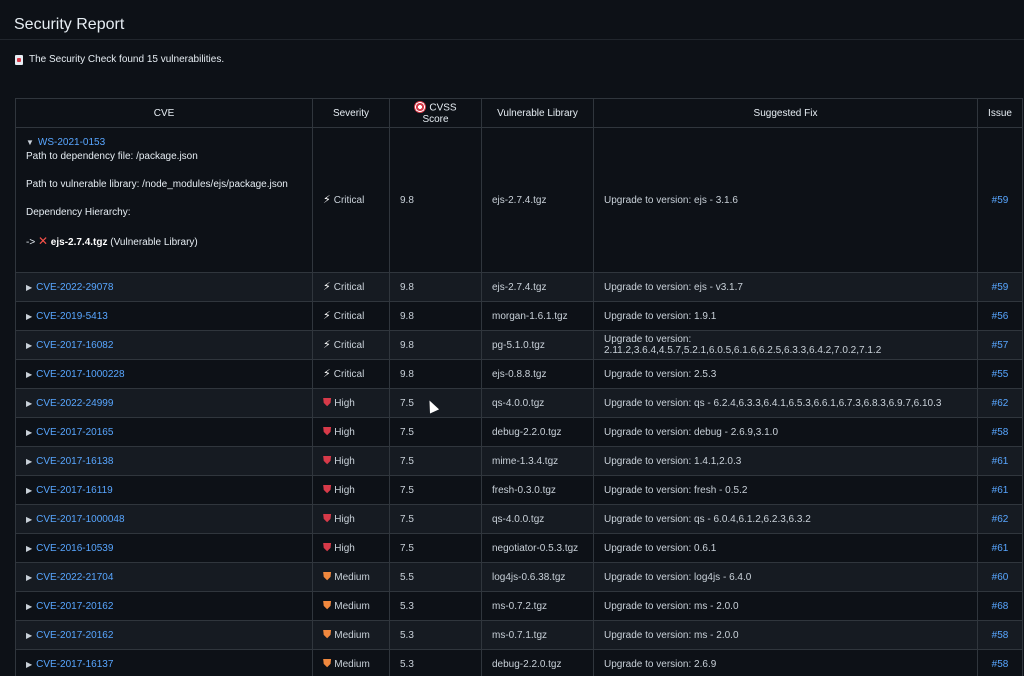  What do you see at coordinates (1000, 577) in the screenshot?
I see `issue-link: #60` at bounding box center [1000, 577].